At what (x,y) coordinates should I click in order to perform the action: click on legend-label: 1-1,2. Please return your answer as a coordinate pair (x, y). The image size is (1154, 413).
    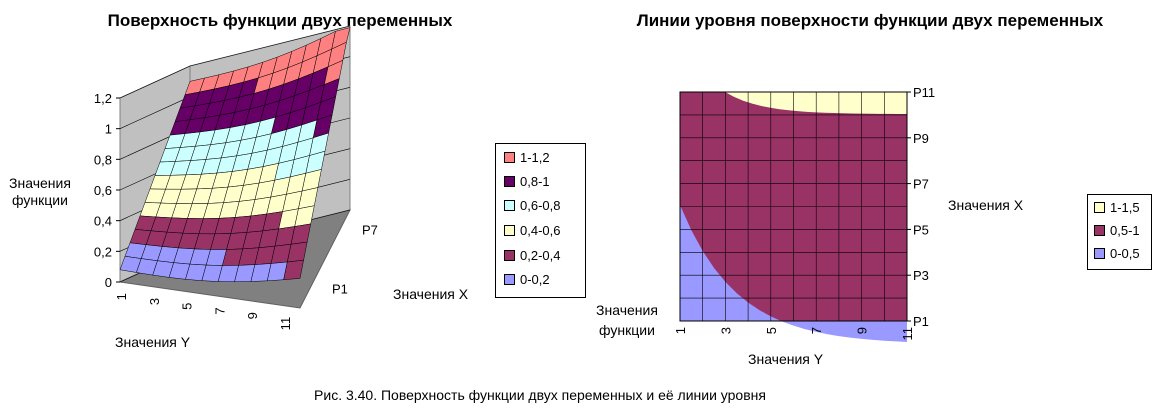
    Looking at the image, I should click on (535, 157).